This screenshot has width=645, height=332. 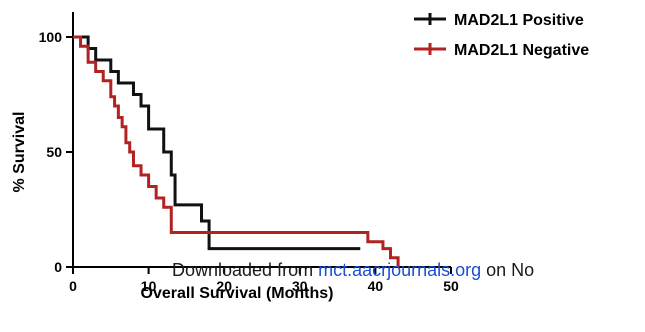 I want to click on y-tick-label: 0, so click(x=58, y=267).